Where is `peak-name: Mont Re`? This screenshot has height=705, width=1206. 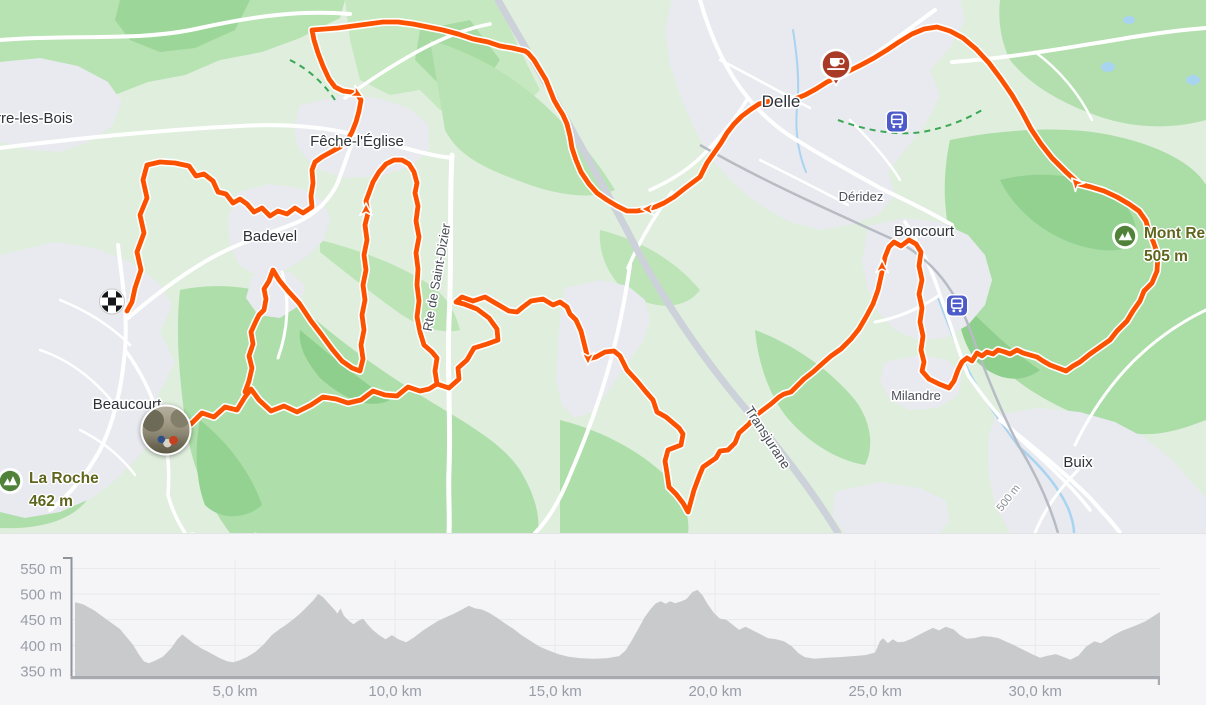
peak-name: Mont Re is located at coordinates (1175, 233).